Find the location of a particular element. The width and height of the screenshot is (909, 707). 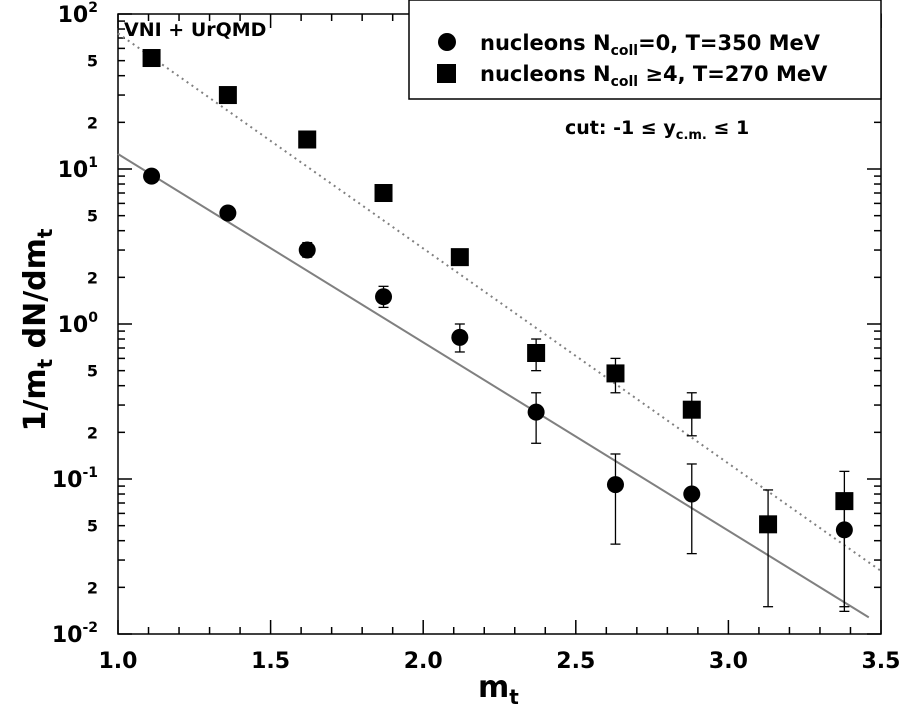

x-tick-label: 3.5 is located at coordinates (881, 661).